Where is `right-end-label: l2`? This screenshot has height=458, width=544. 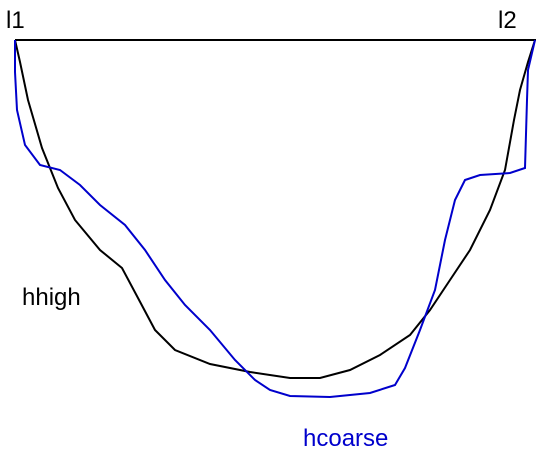 right-end-label: l2 is located at coordinates (507, 20).